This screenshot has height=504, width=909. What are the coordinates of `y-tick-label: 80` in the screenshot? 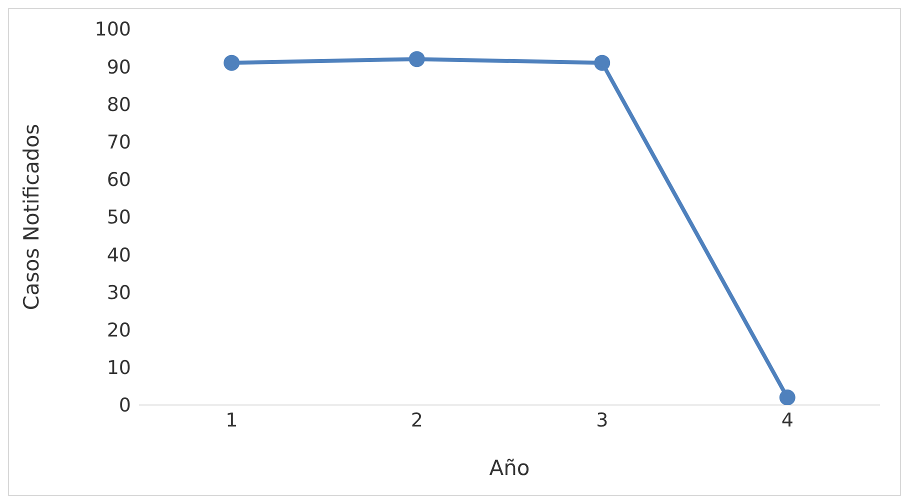 It's located at (118, 105).